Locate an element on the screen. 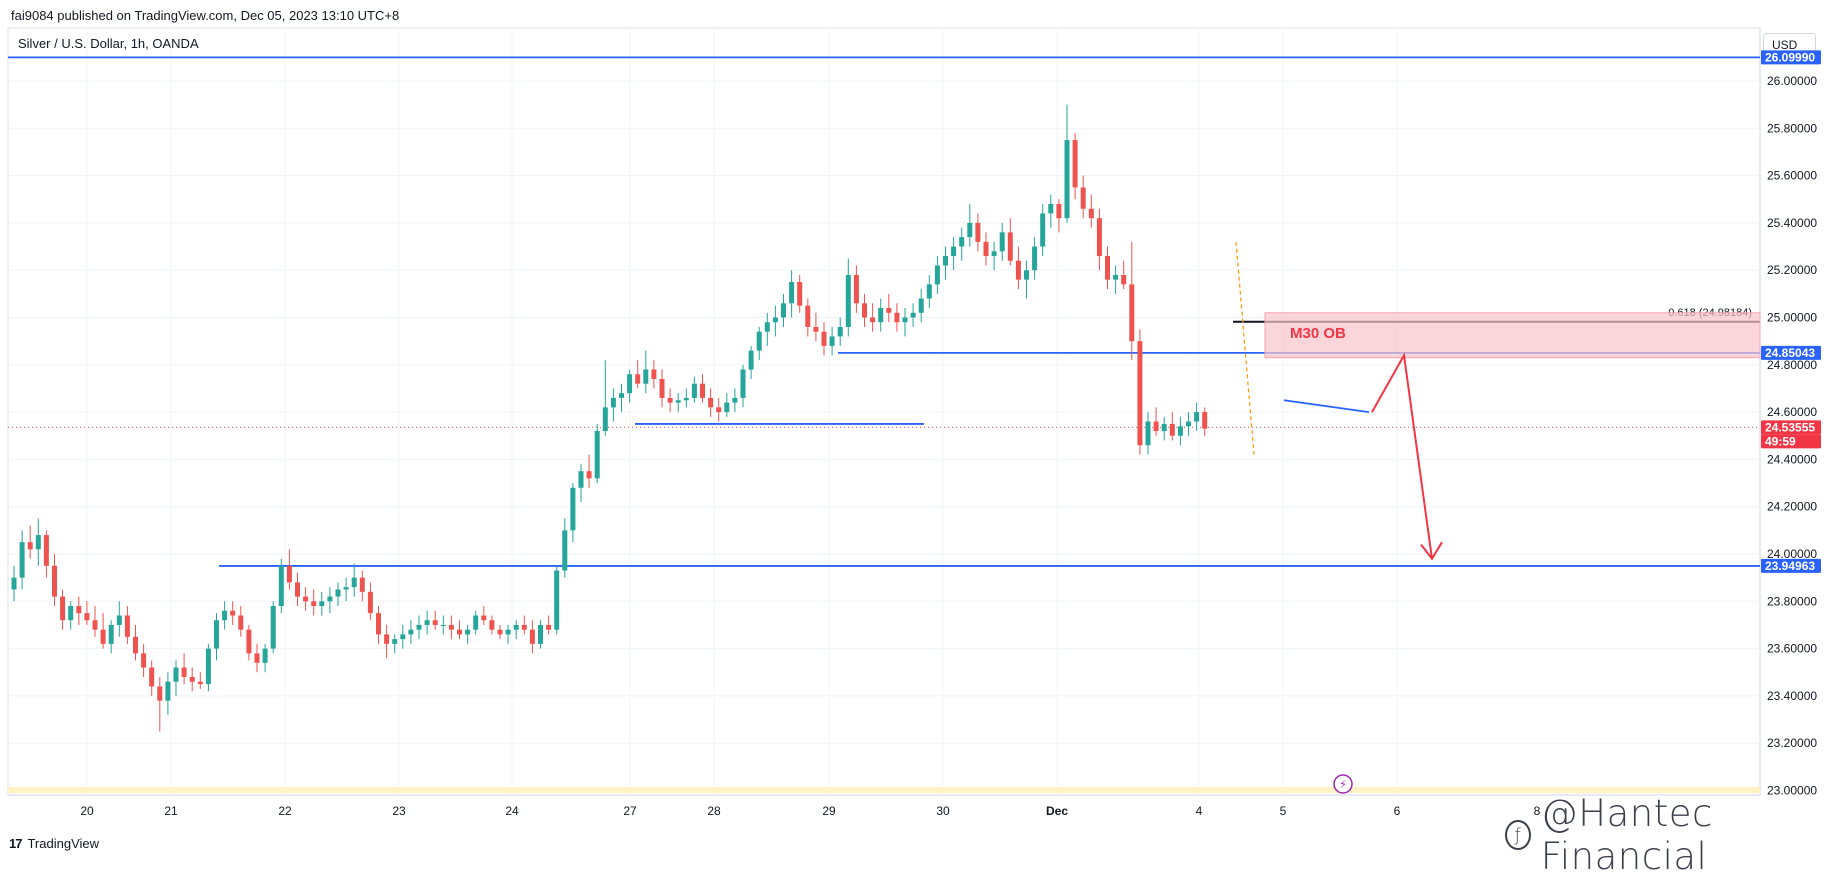 The height and width of the screenshot is (878, 1835). order-block-zone: M30 OB is located at coordinates (1512, 335).